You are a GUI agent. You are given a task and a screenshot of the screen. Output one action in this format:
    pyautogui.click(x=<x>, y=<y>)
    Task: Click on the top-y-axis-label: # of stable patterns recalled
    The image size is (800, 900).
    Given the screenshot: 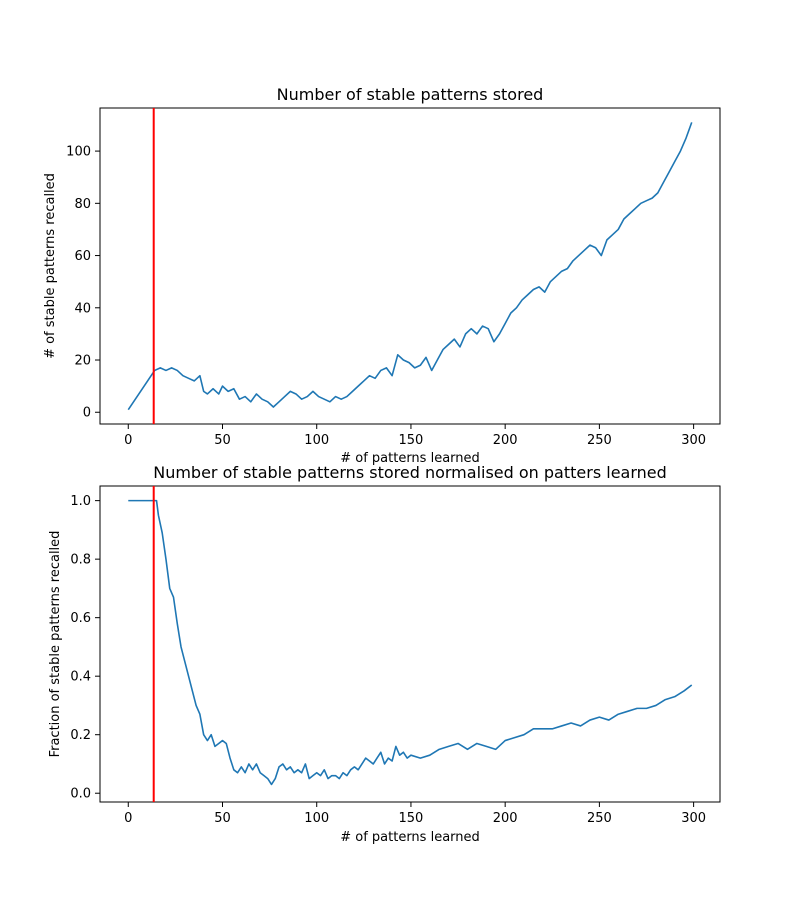 What is the action you would take?
    pyautogui.click(x=50, y=266)
    